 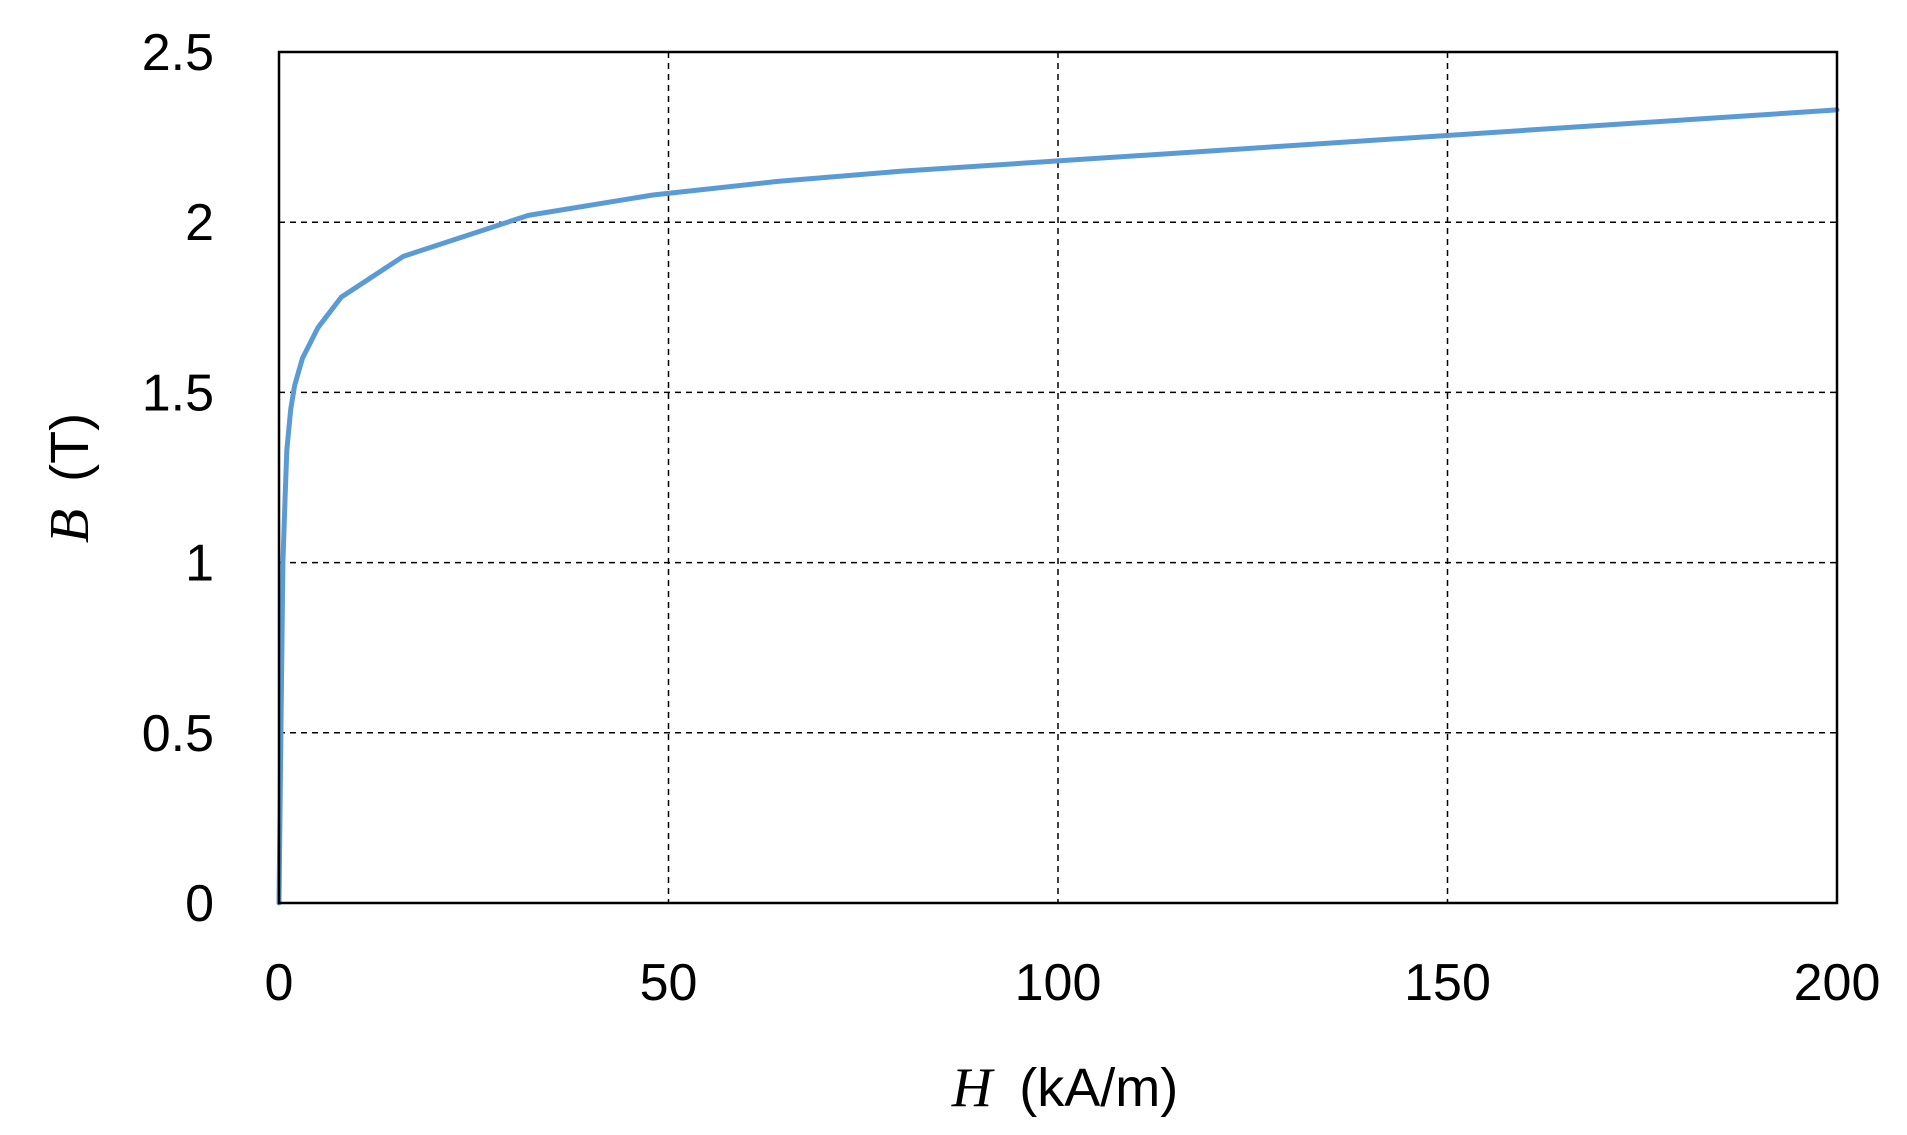 I want to click on x-axis-label: H (kA/m), so click(x=1064, y=1088).